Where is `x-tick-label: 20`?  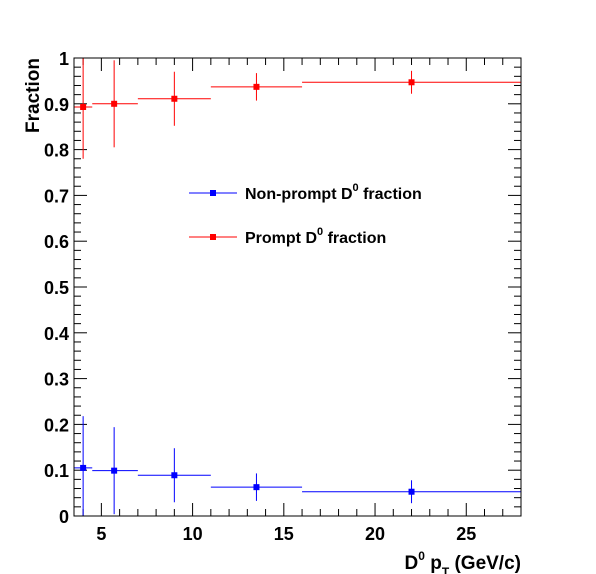 x-tick-label: 20 is located at coordinates (375, 534).